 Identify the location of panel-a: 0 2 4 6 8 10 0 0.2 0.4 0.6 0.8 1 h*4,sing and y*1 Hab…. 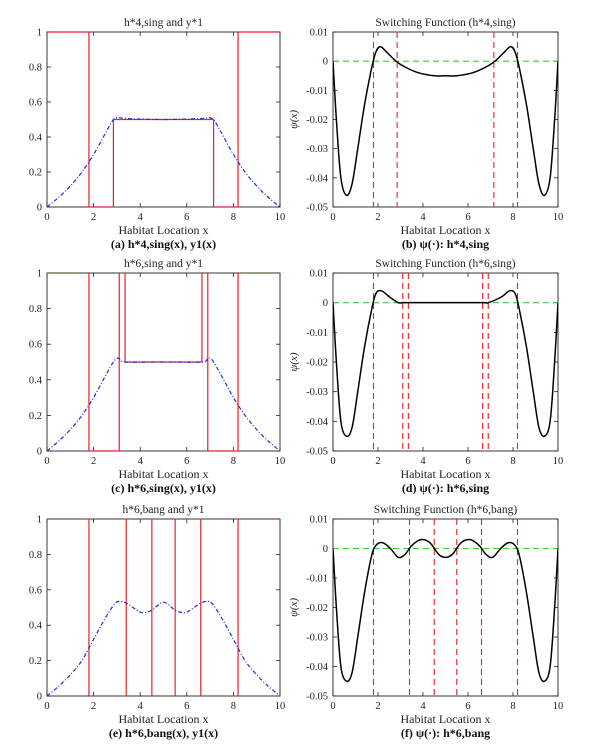
(157, 134).